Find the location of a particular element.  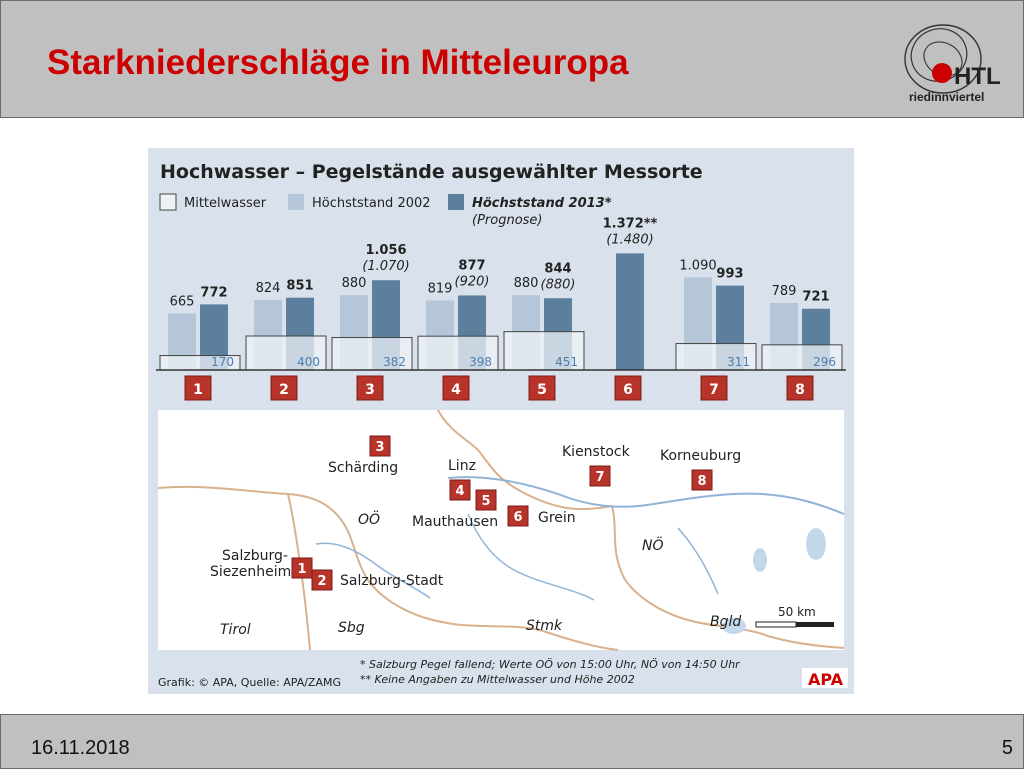

category-label: 7 is located at coordinates (714, 390).